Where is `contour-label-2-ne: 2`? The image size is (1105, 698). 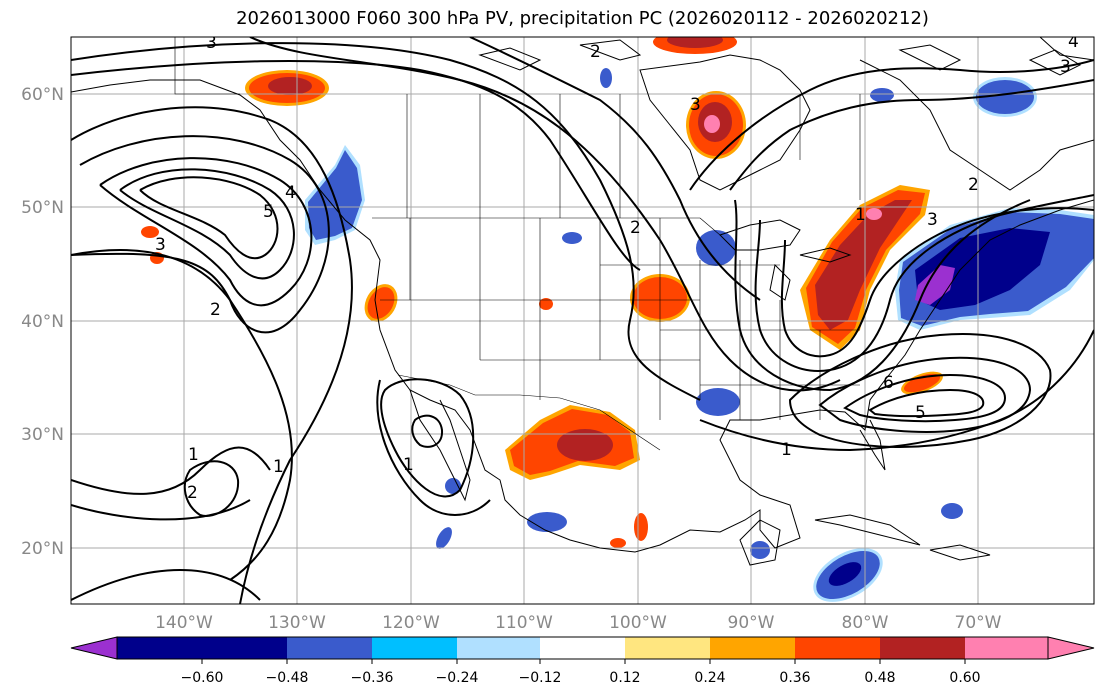 contour-label-2-ne: 2 is located at coordinates (973, 185).